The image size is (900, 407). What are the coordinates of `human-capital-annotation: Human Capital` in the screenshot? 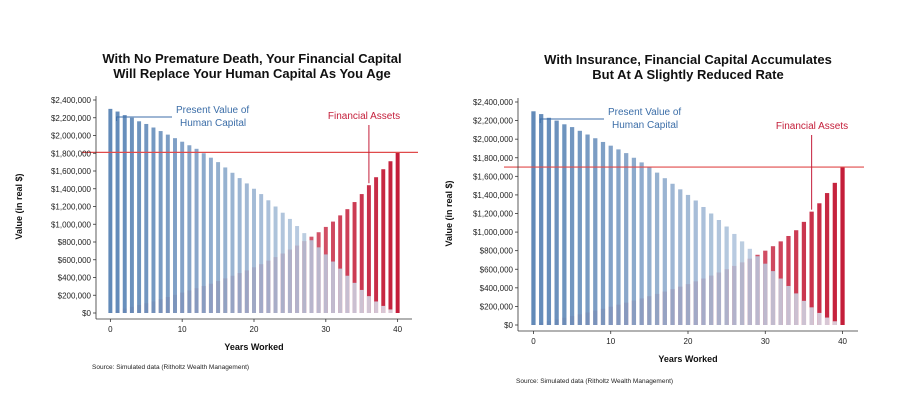 It's located at (645, 125).